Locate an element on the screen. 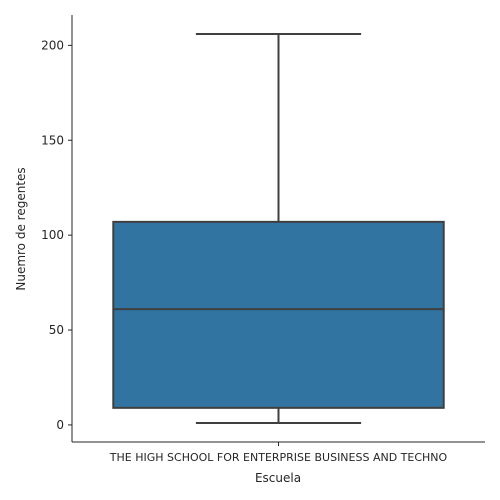  y-tick-label: 150 is located at coordinates (52, 140).